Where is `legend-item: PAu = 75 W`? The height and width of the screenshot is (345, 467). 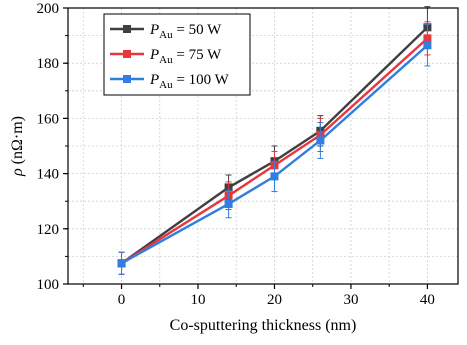
legend-item: PAu = 75 W is located at coordinates (166, 56).